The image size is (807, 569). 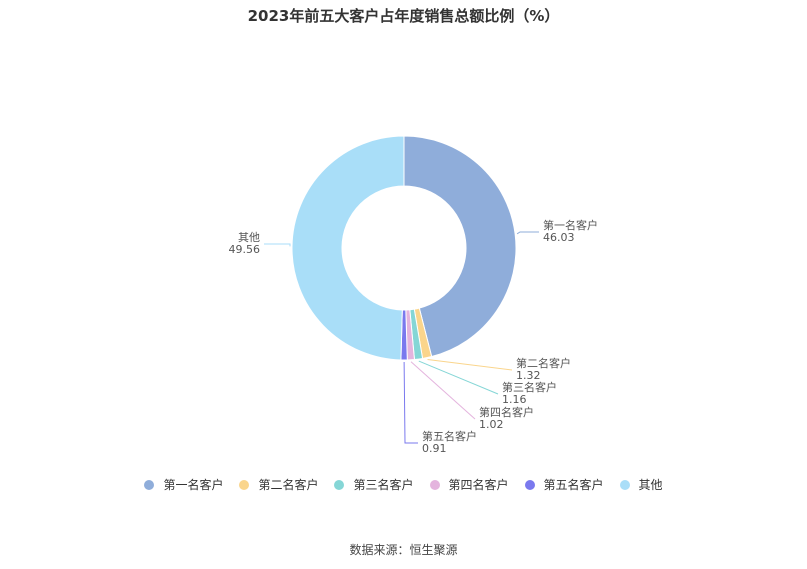 I want to click on legend-item-4: 第四名客户, so click(x=469, y=484).